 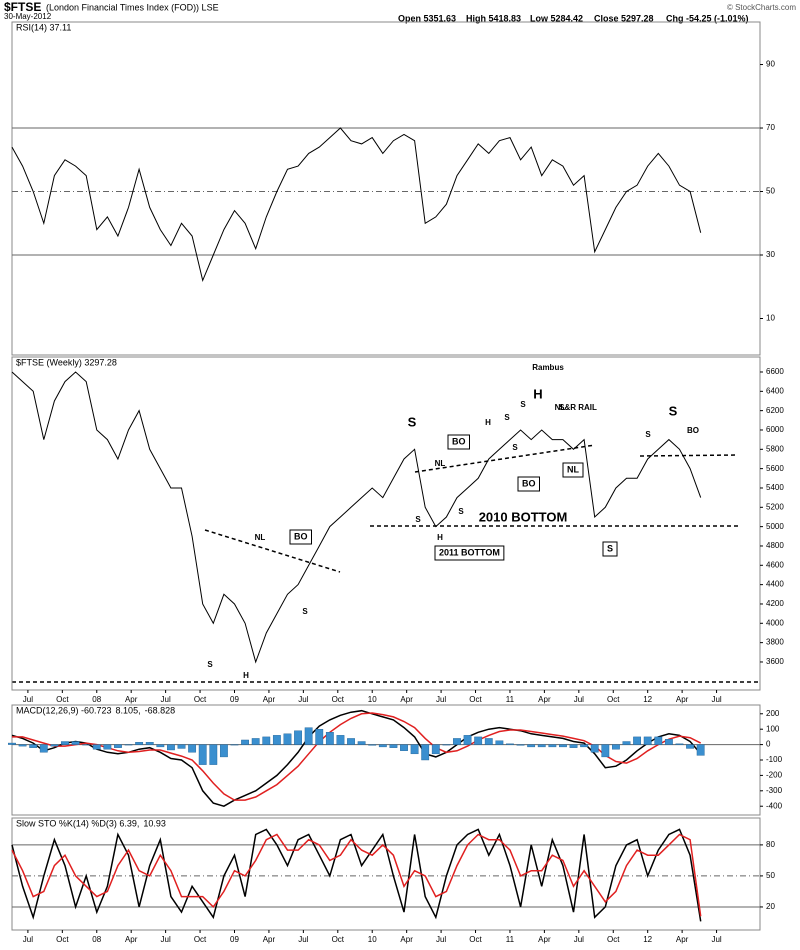 What do you see at coordinates (154, 823) in the screenshot?
I see `legend-entry: 10.93` at bounding box center [154, 823].